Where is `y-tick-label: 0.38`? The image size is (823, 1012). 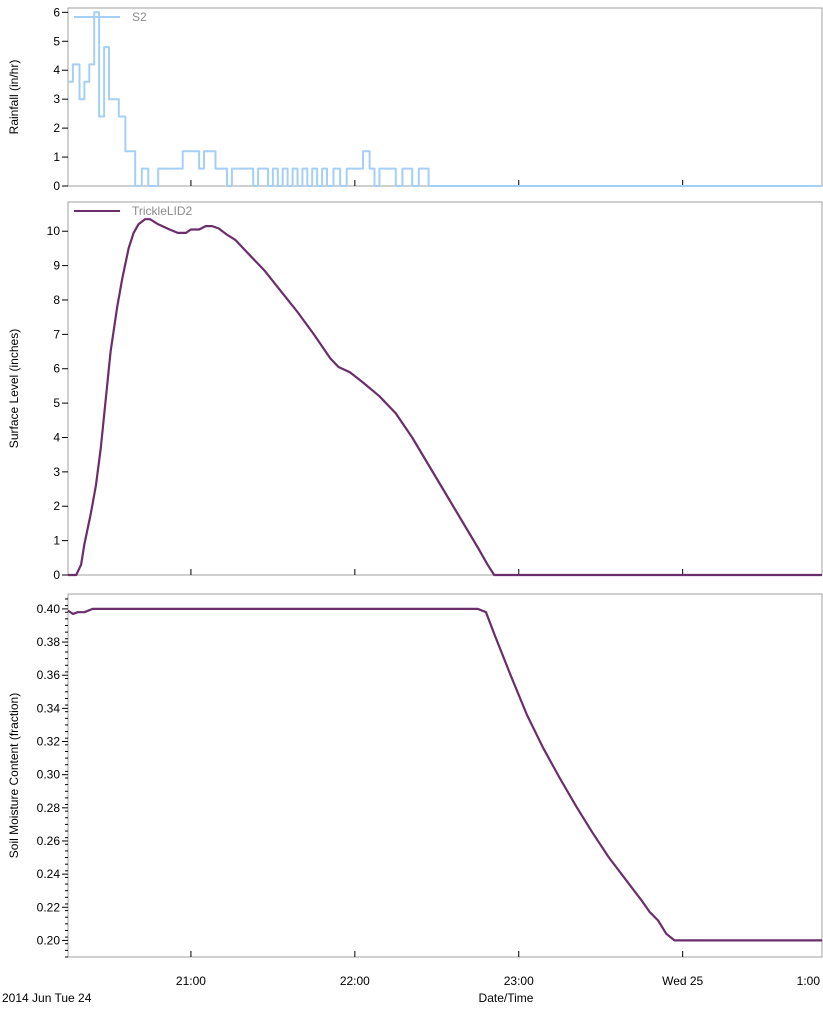
y-tick-label: 0.38 is located at coordinates (49, 642).